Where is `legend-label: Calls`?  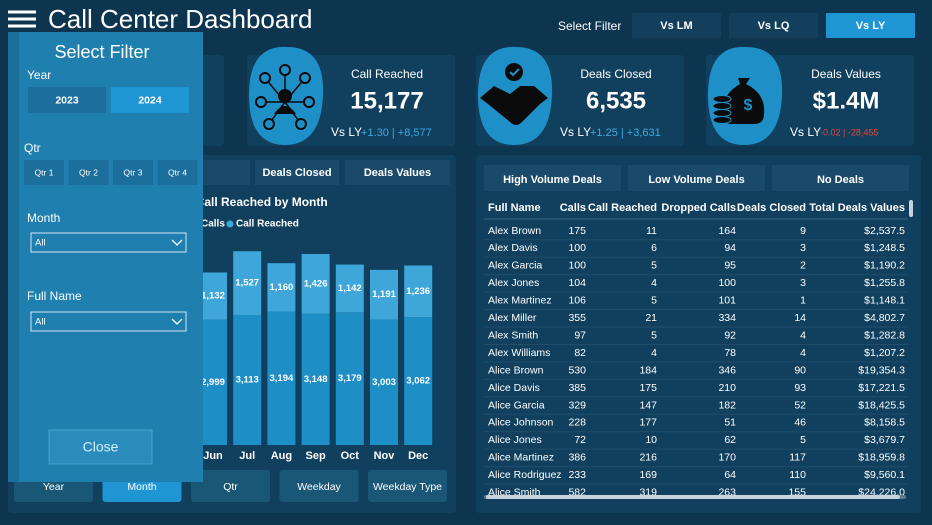
legend-label: Calls is located at coordinates (213, 224).